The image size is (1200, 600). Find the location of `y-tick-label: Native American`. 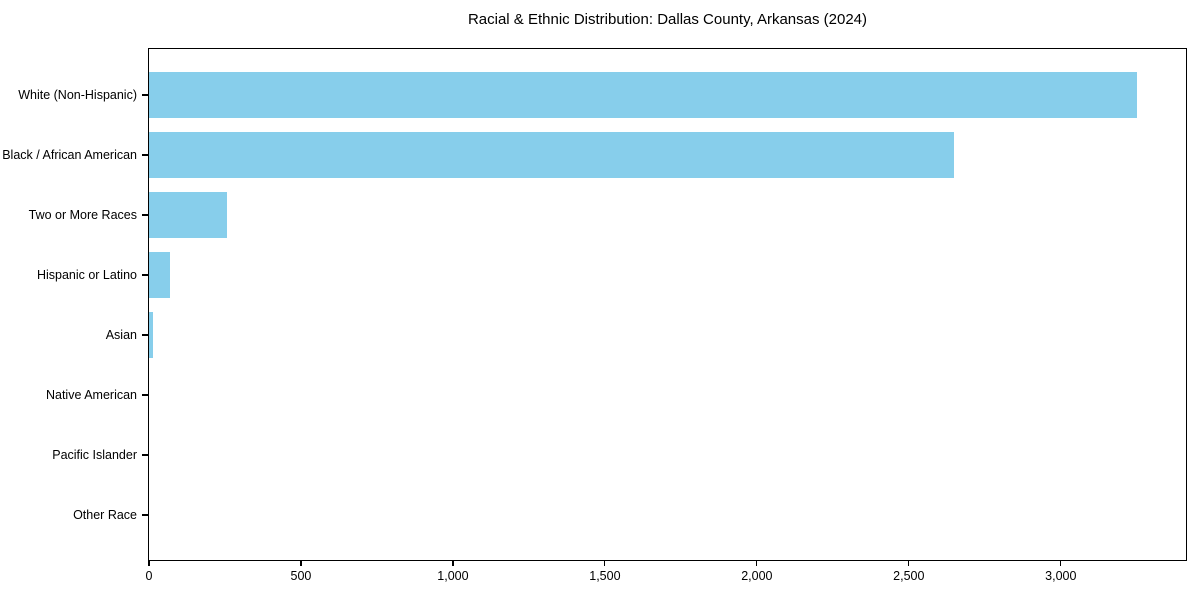

y-tick-label: Native American is located at coordinates (91, 394).